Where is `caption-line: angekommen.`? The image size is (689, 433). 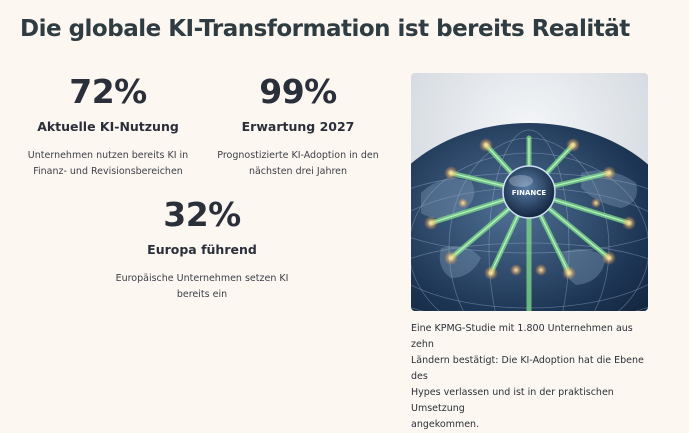 caption-line: angekommen. is located at coordinates (445, 424).